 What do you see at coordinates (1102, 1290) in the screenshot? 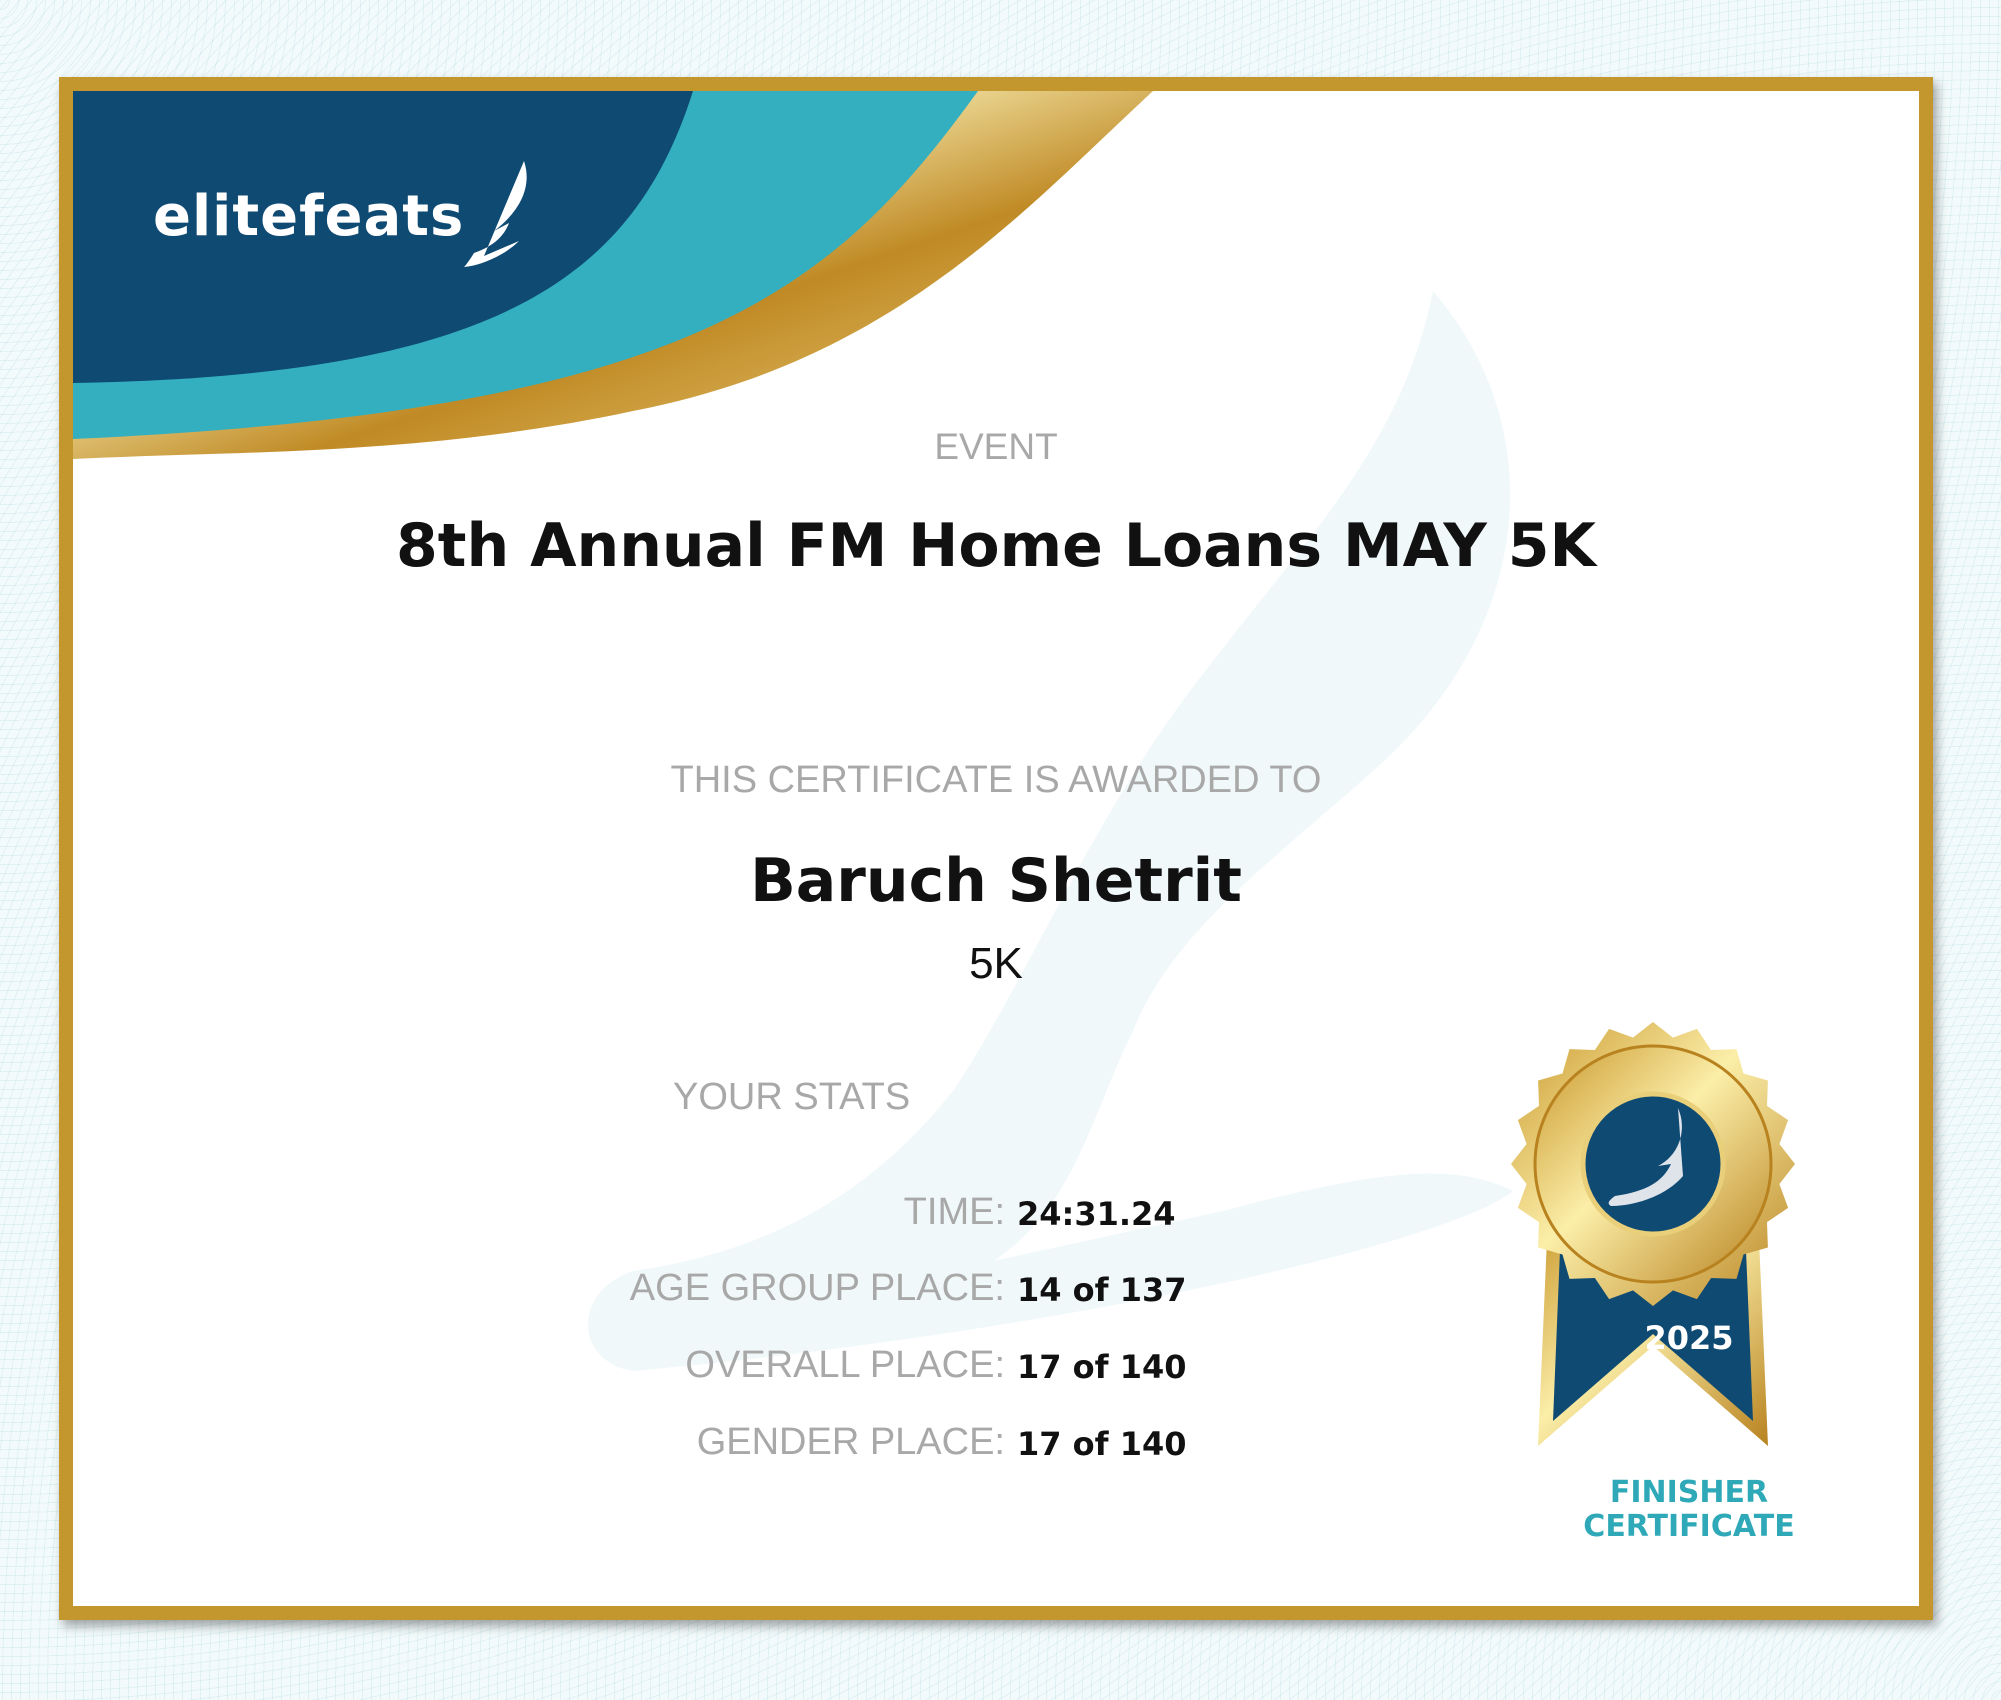
I see `stat-value: 14 of 137` at bounding box center [1102, 1290].